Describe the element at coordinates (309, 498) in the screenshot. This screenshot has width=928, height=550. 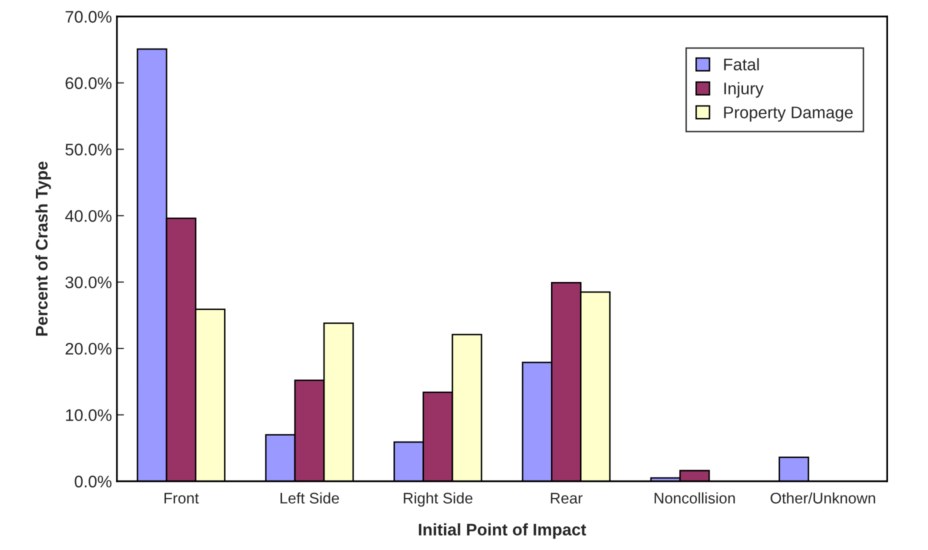
I see `x-tick-label: Left Side` at that location.